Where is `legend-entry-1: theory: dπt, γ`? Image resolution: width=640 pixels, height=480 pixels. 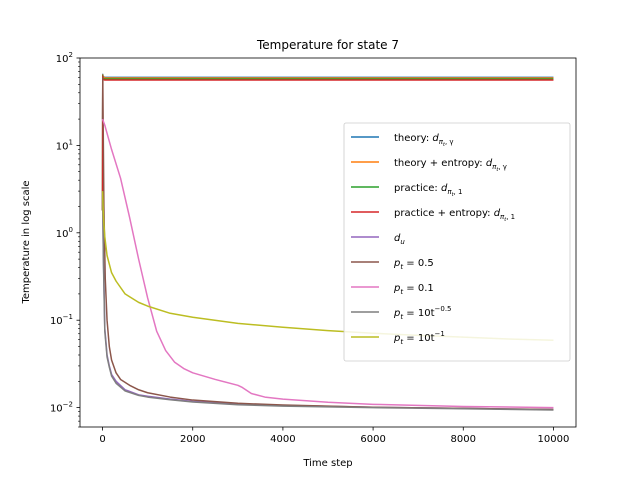
legend-entry-1: theory: dπt, γ is located at coordinates (424, 140).